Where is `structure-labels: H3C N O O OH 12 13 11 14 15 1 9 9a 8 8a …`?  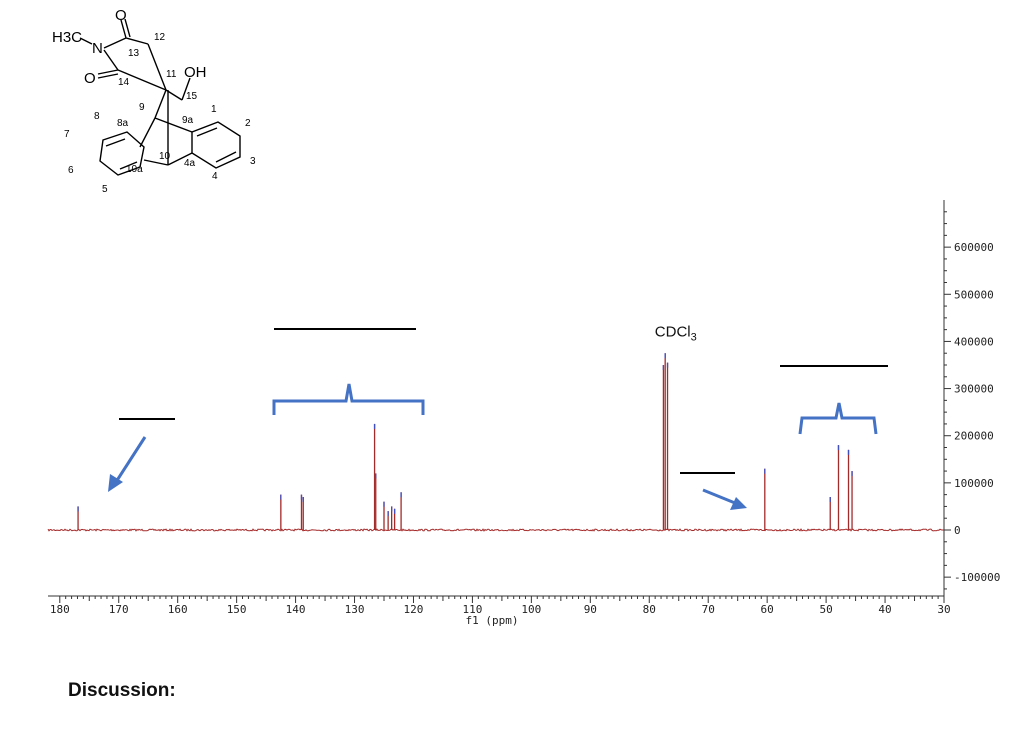 structure-labels: H3C N O O OH 12 13 11 14 15 1 9 9a 8 8a … is located at coordinates (154, 101).